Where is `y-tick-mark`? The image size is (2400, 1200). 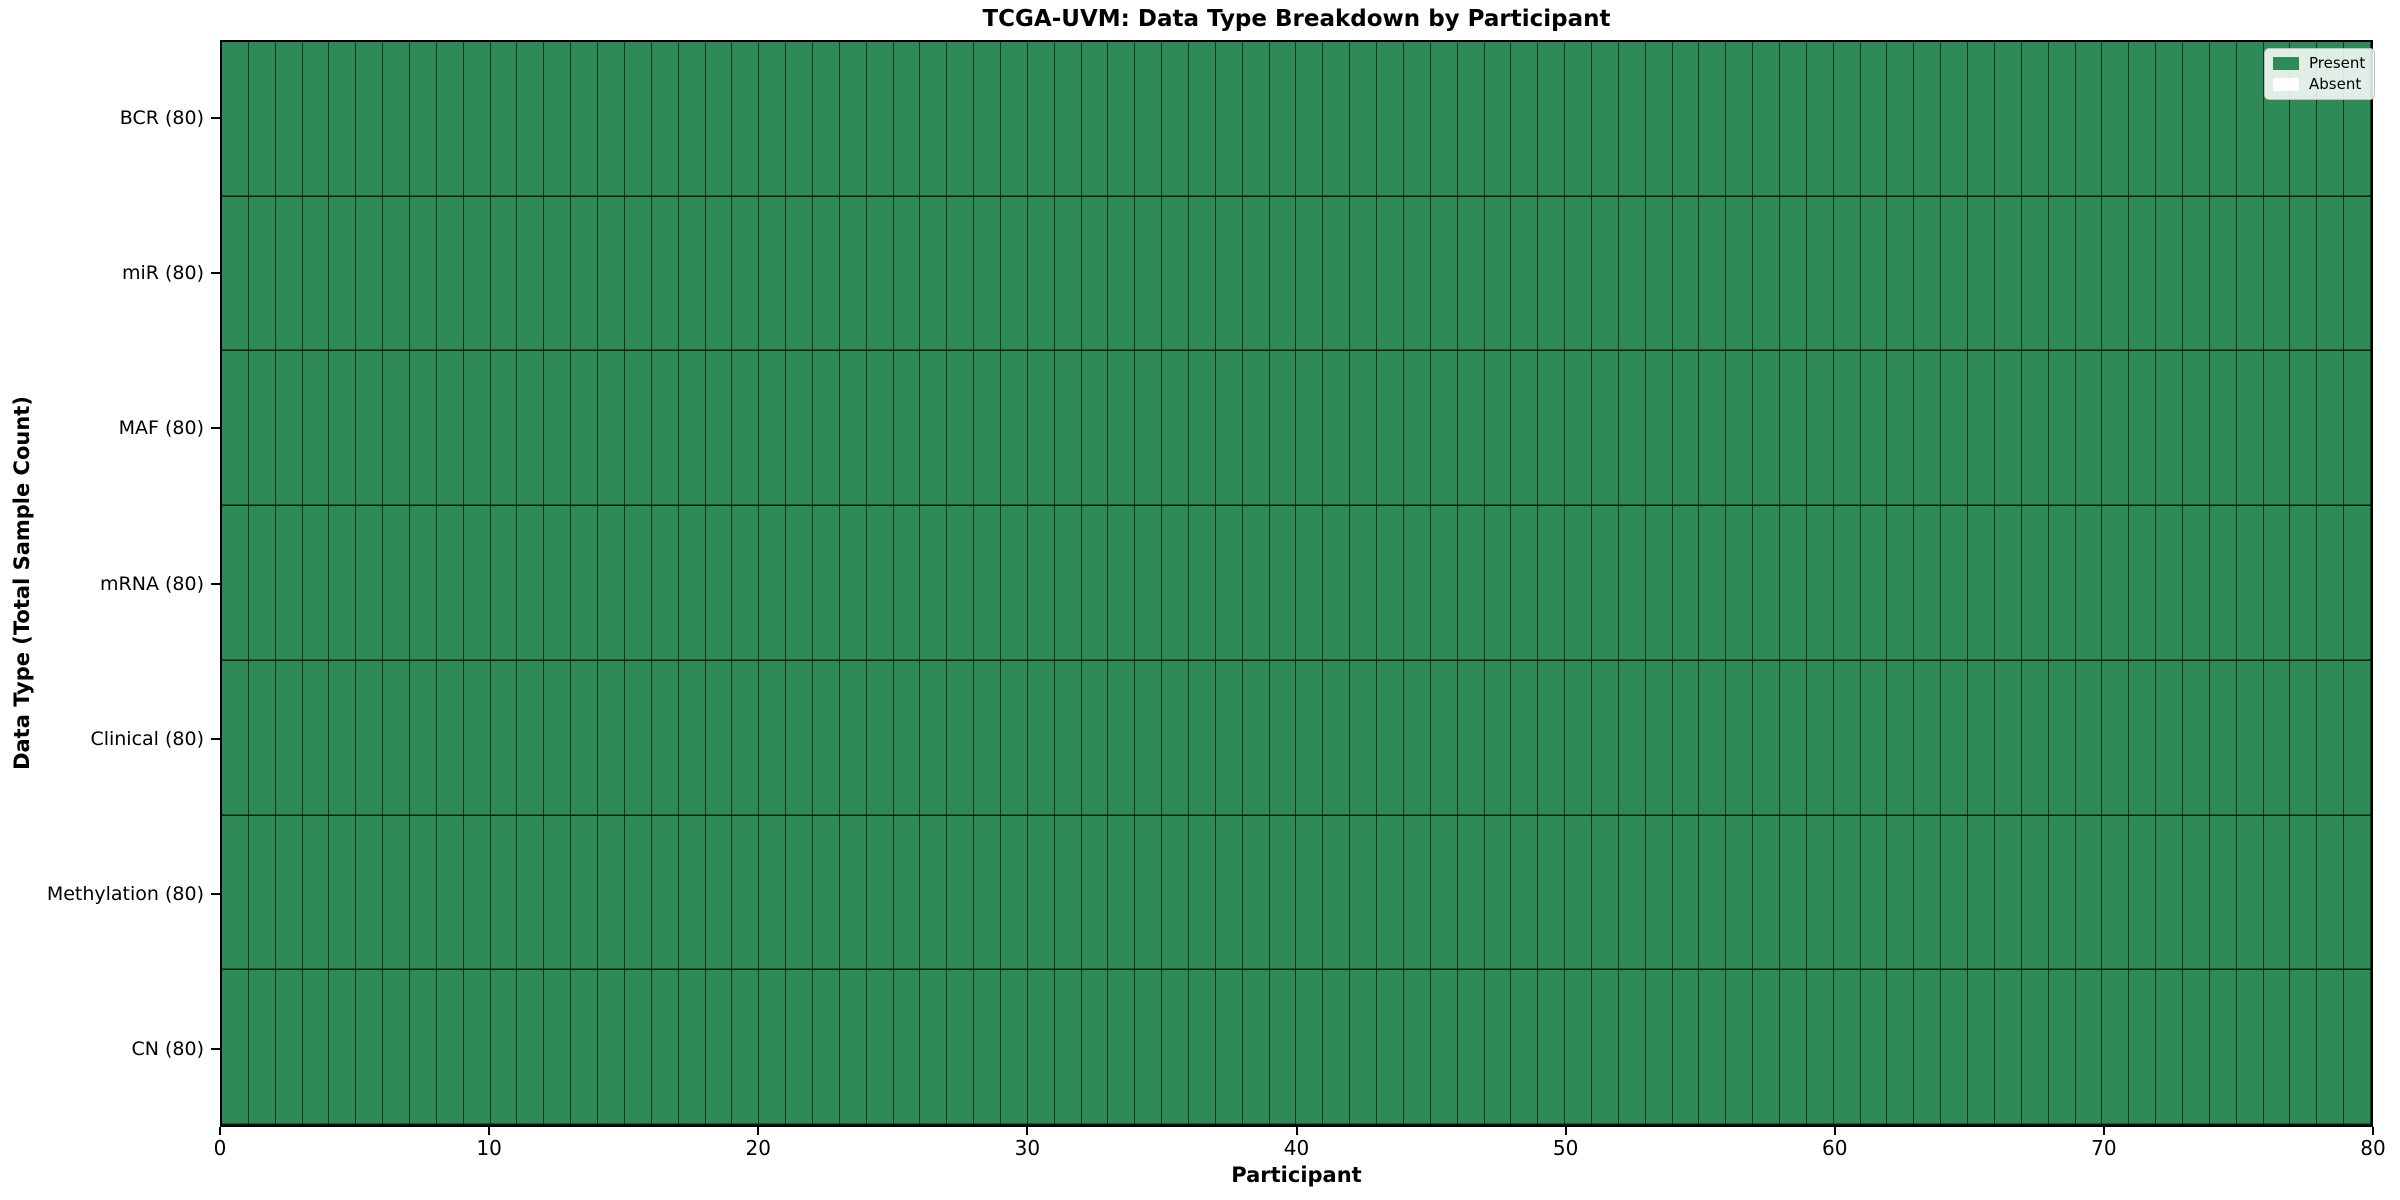 y-tick-mark is located at coordinates (215, 428).